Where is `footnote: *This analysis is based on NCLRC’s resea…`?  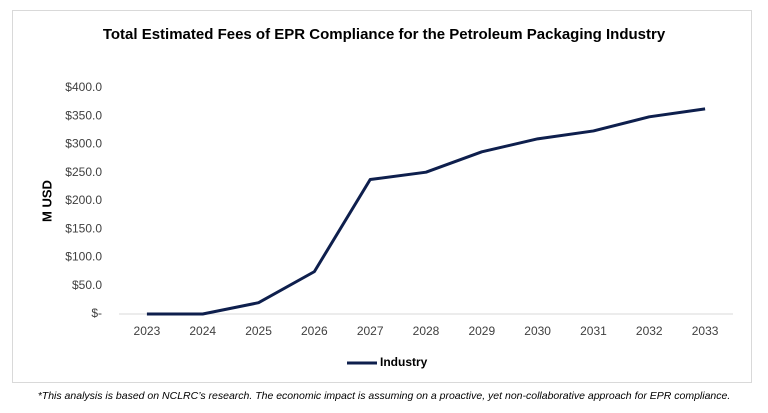 footnote: *This analysis is based on NCLRC’s resea… is located at coordinates (384, 396).